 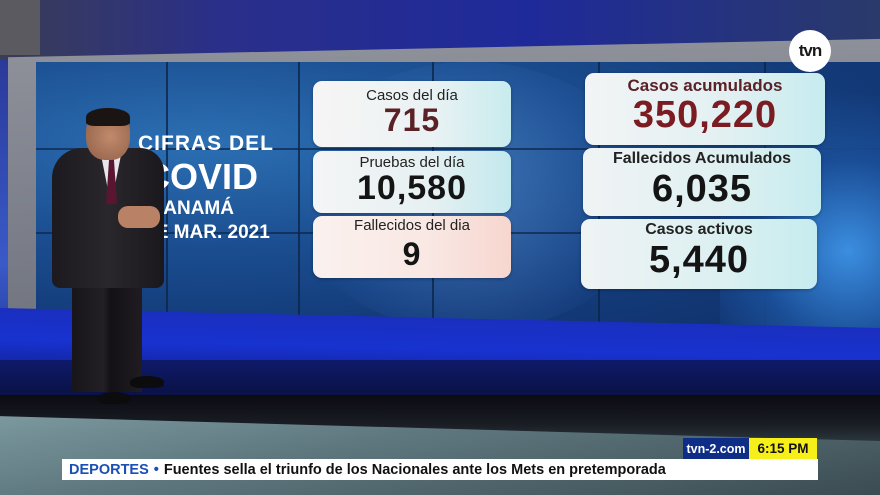 I want to click on presenter-hands, so click(x=139, y=217).